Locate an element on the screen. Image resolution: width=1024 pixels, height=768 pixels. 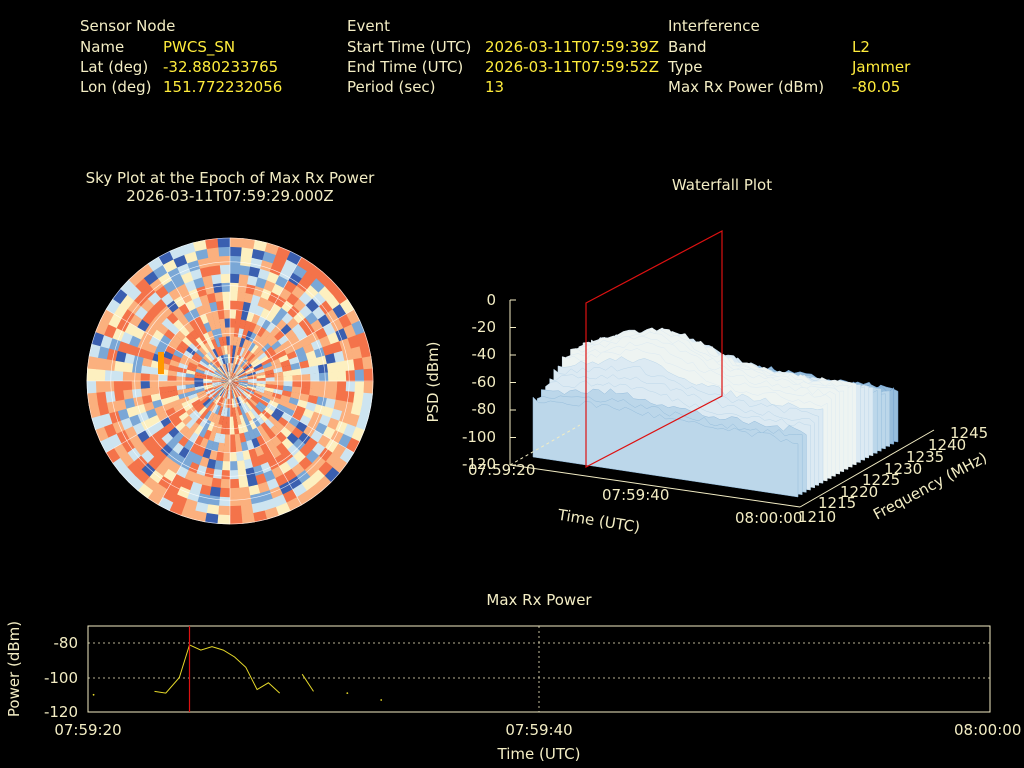
power-y-tick-label: -120 is located at coordinates (60, 712).